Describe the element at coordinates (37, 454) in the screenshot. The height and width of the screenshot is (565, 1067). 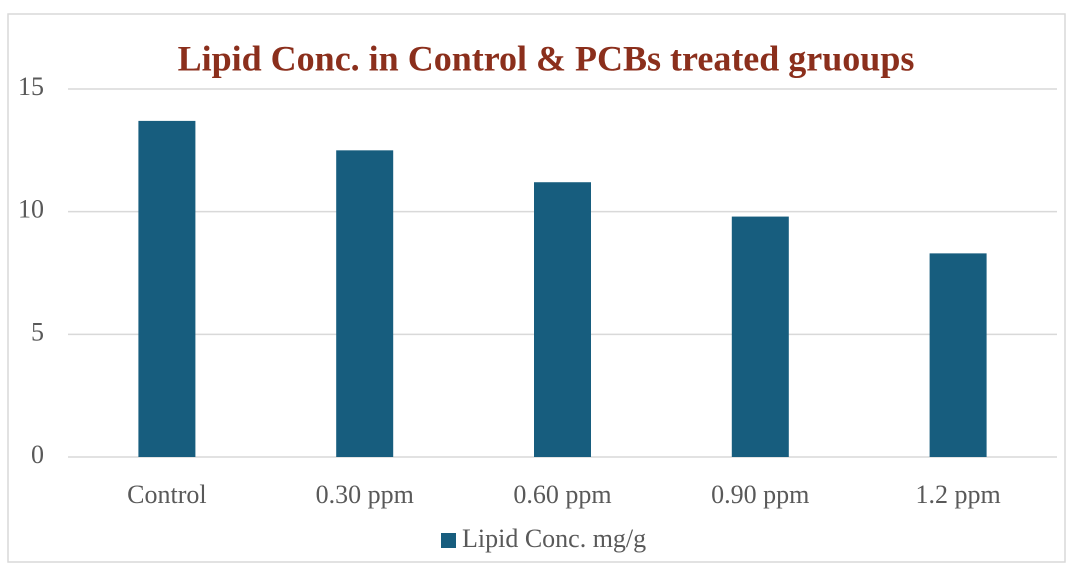
I see `y-tick-label: 0` at that location.